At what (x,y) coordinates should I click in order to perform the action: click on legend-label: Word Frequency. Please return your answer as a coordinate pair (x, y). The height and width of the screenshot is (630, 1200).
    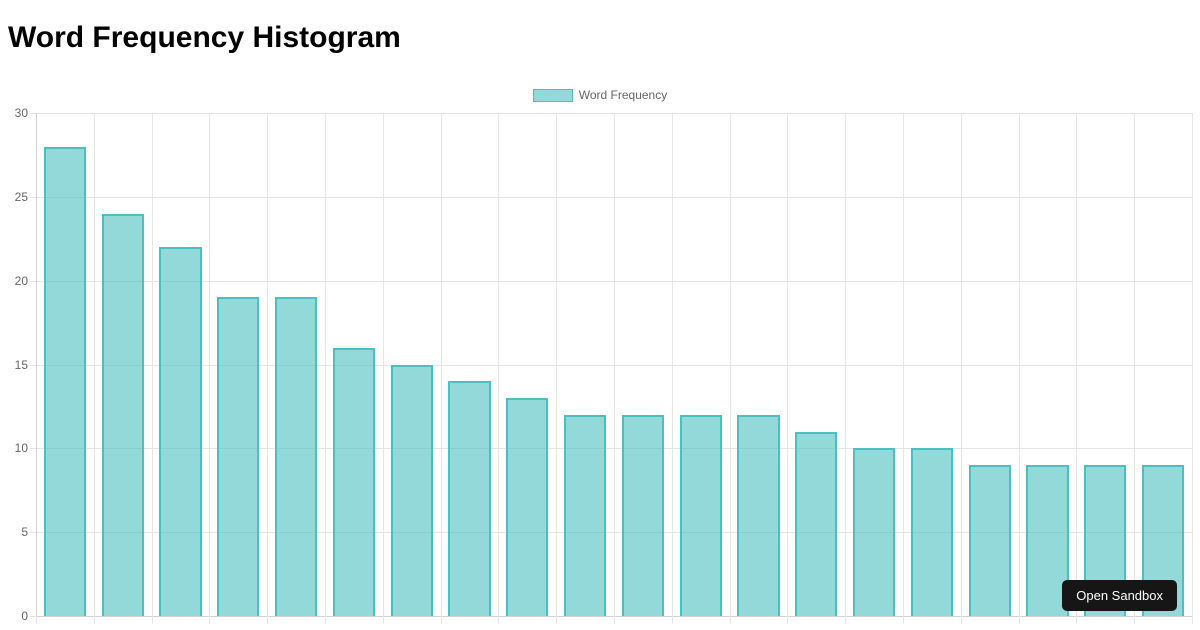
    Looking at the image, I should click on (623, 95).